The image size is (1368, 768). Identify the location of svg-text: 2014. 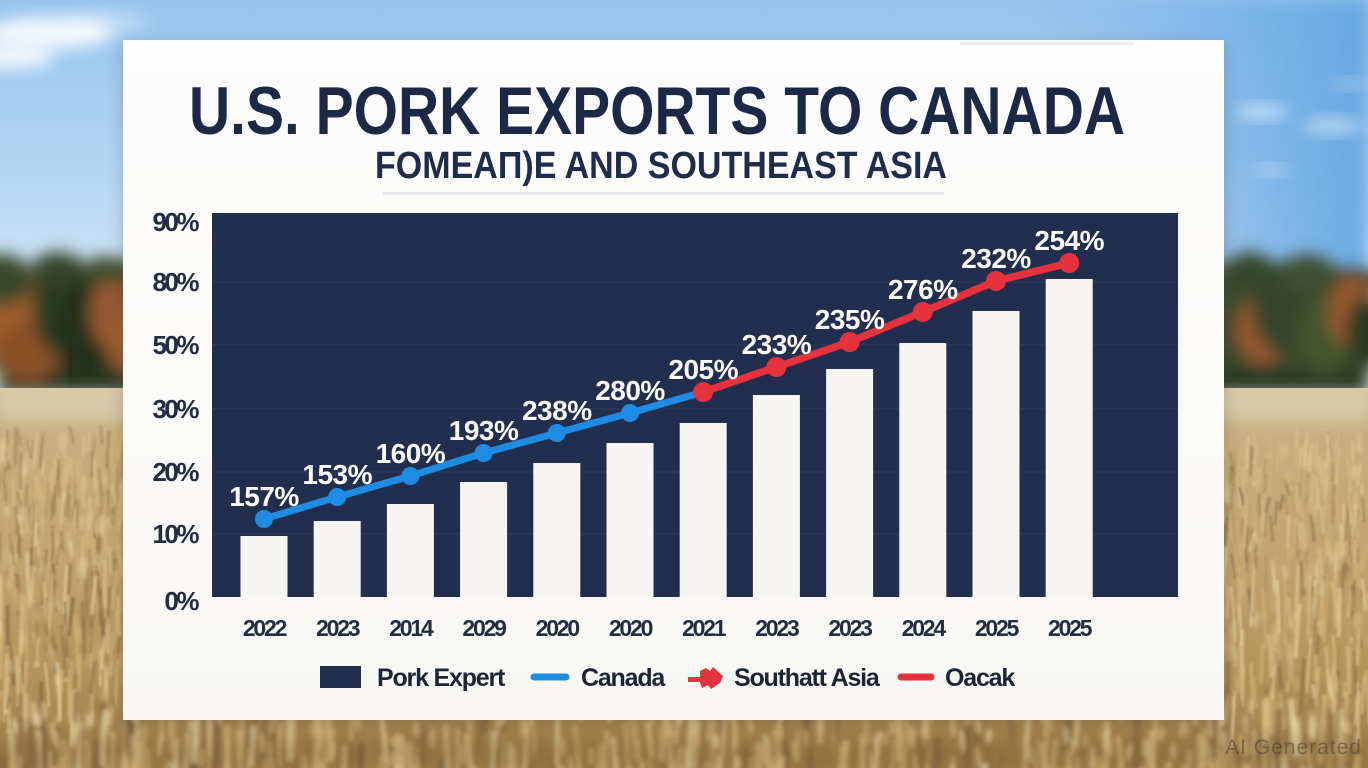
(411, 628).